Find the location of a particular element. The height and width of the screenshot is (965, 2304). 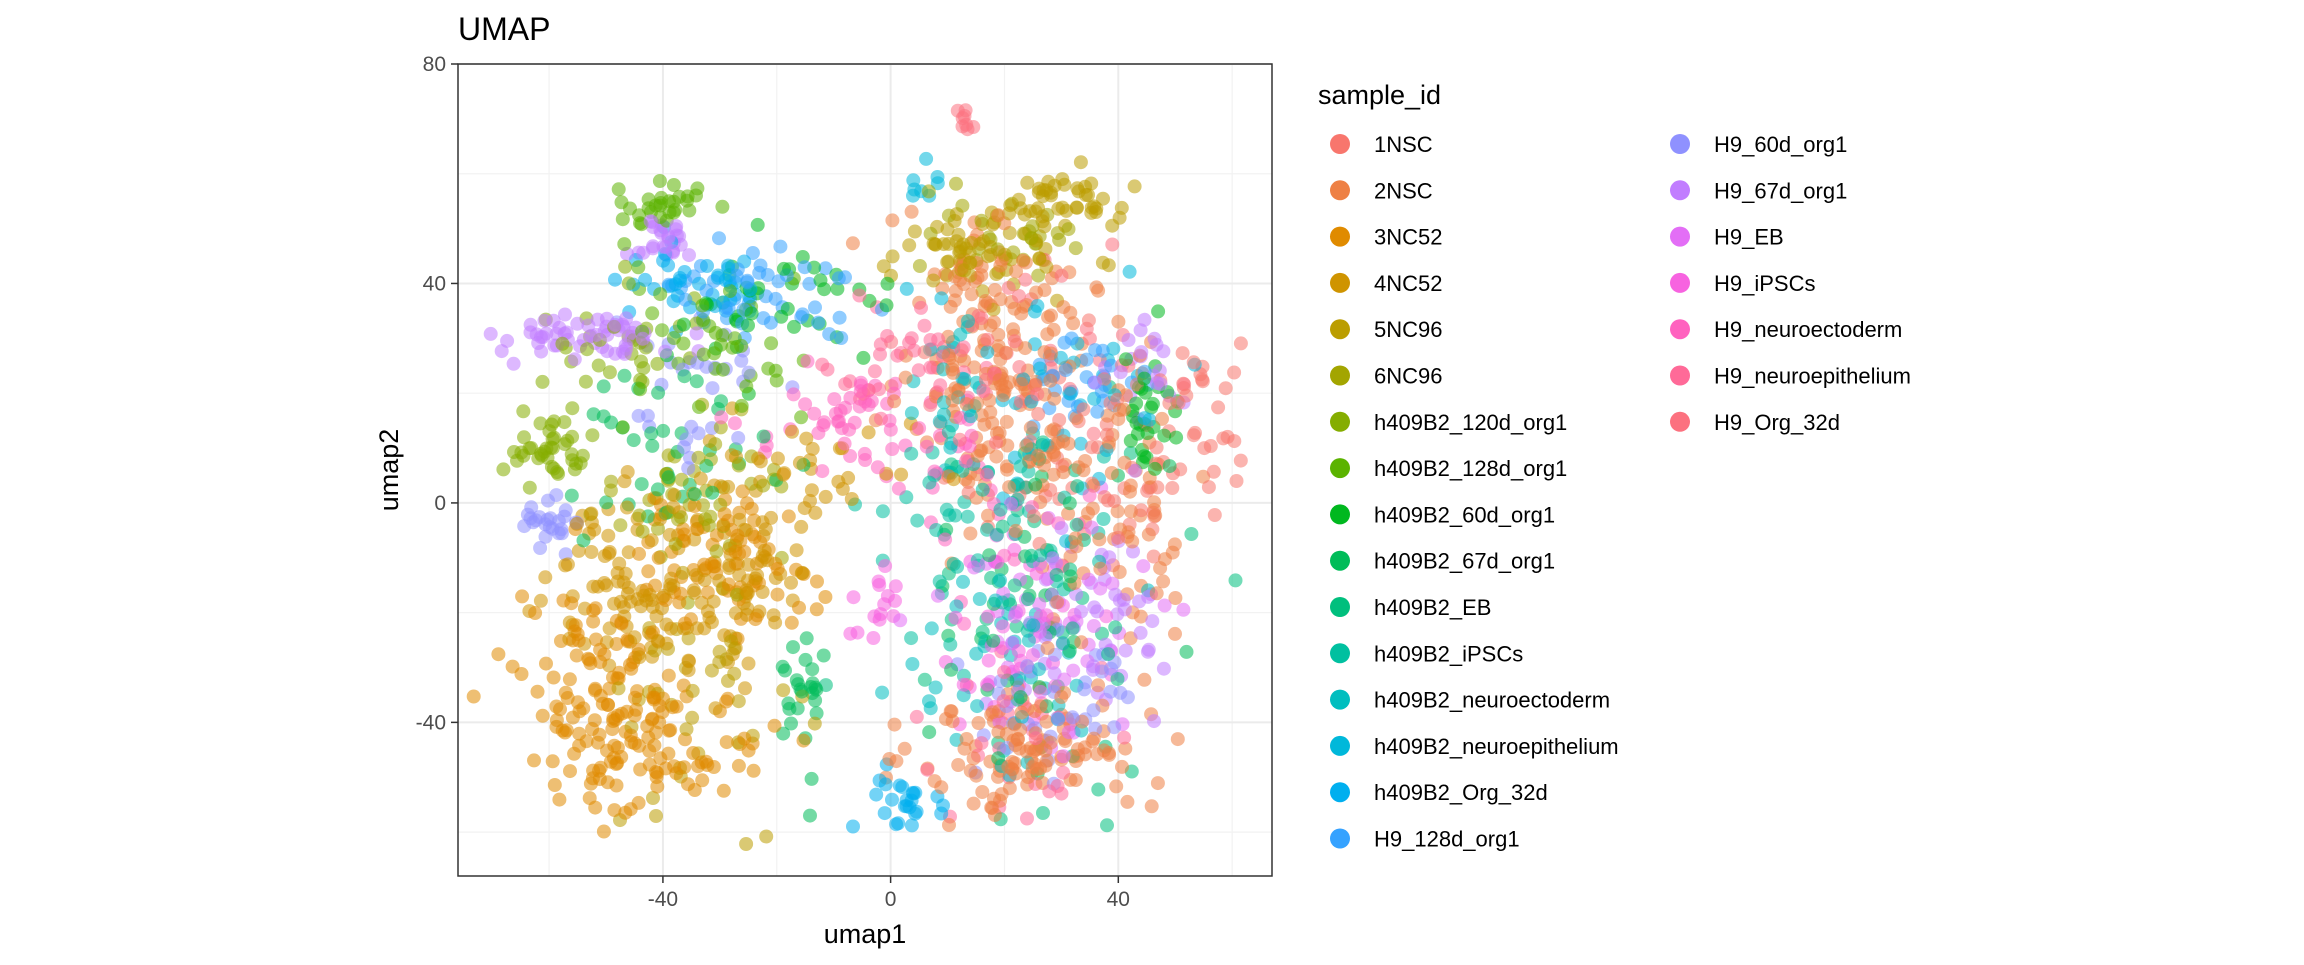

legend-label: h409B2_128d_org1 is located at coordinates (1470, 468).